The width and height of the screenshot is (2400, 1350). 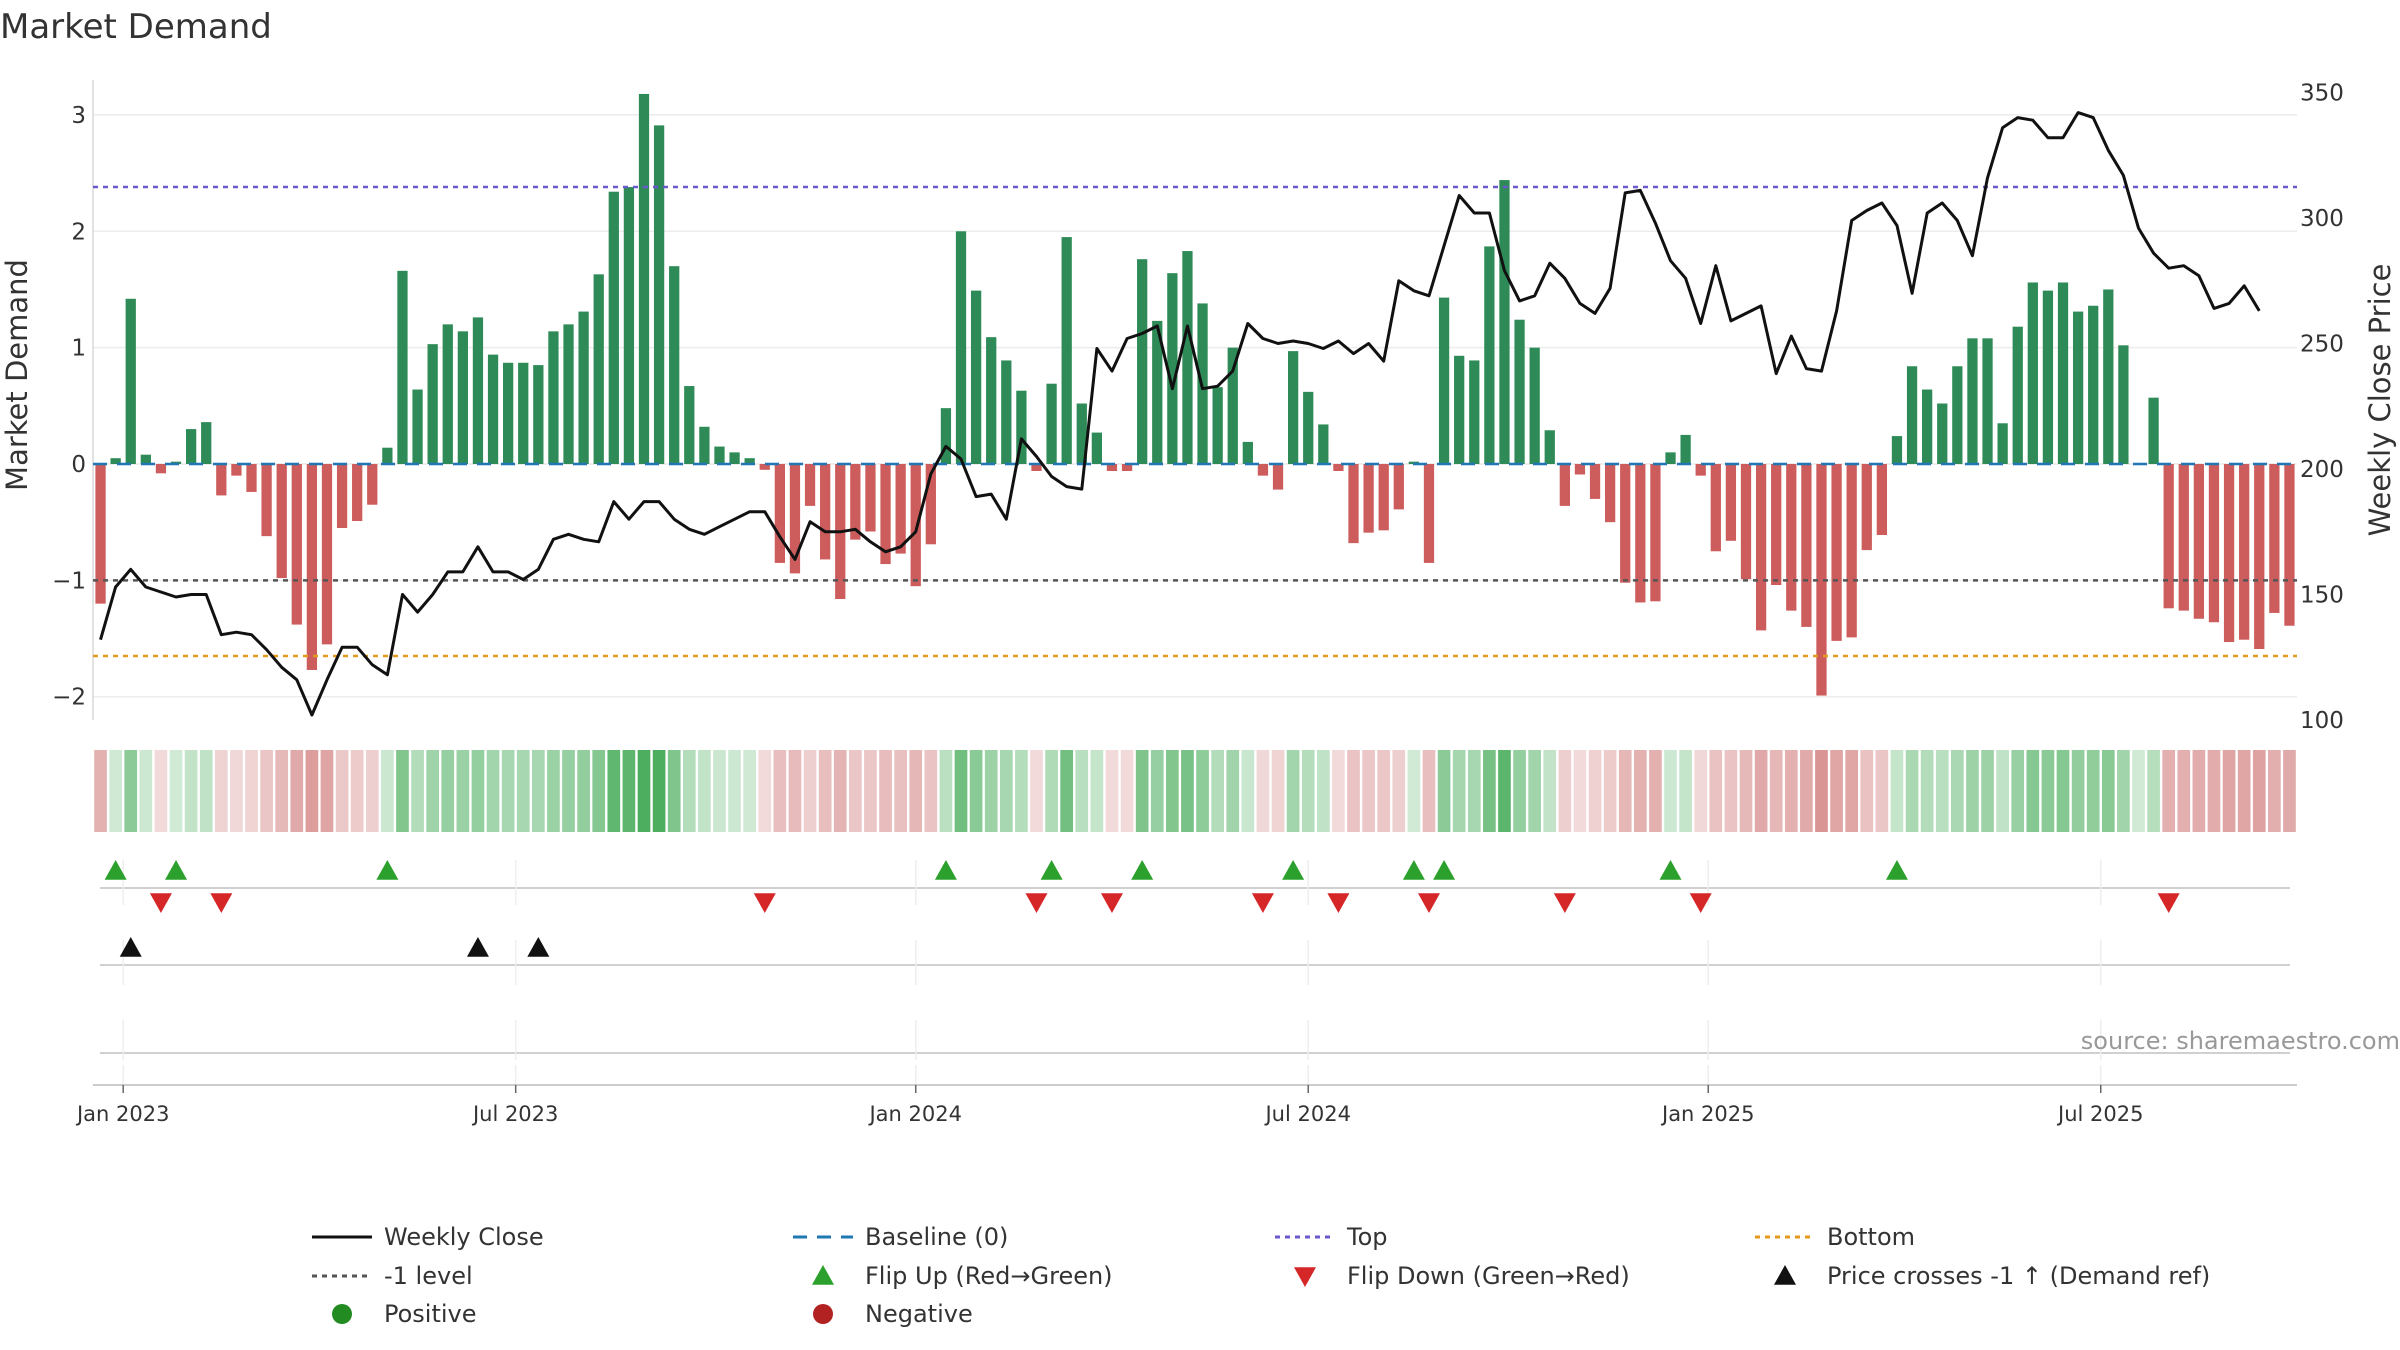 I want to click on y-tick-label: 1, so click(x=78, y=349).